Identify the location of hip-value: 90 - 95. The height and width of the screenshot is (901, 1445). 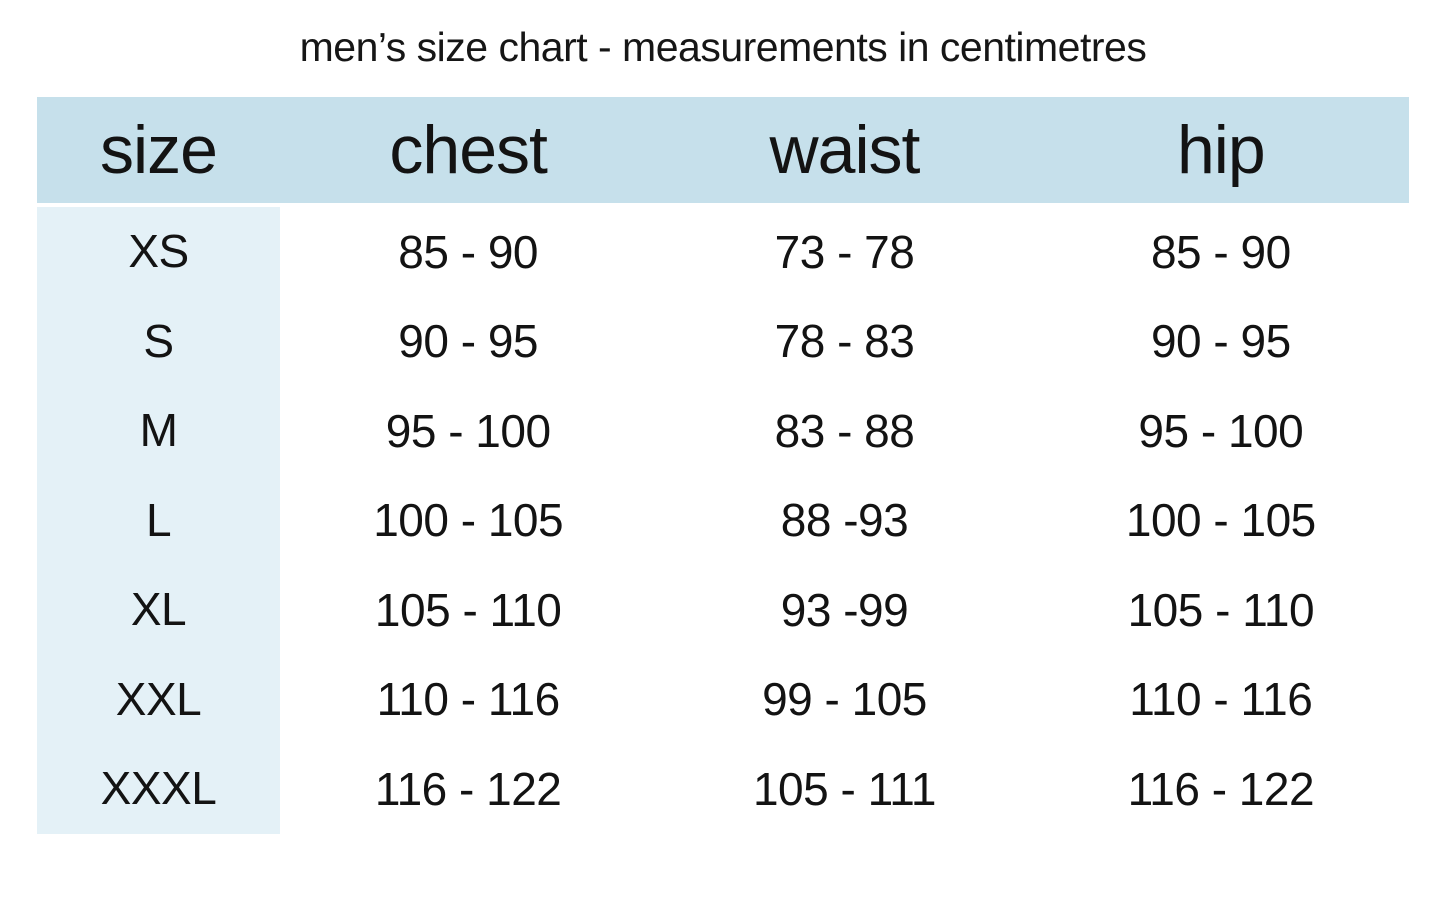
(1220, 341).